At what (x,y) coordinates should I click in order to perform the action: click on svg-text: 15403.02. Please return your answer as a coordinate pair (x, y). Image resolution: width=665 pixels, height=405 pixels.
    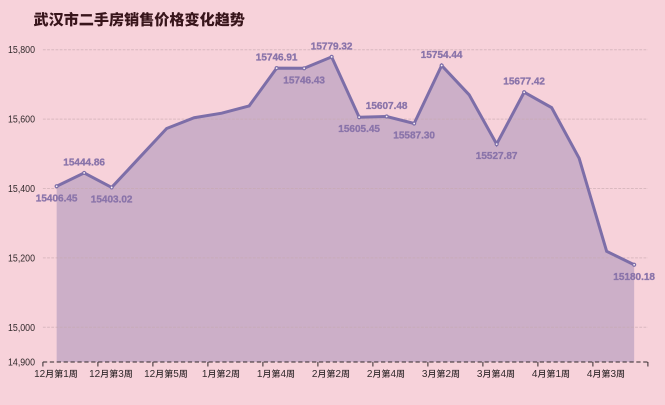
    Looking at the image, I should click on (112, 199).